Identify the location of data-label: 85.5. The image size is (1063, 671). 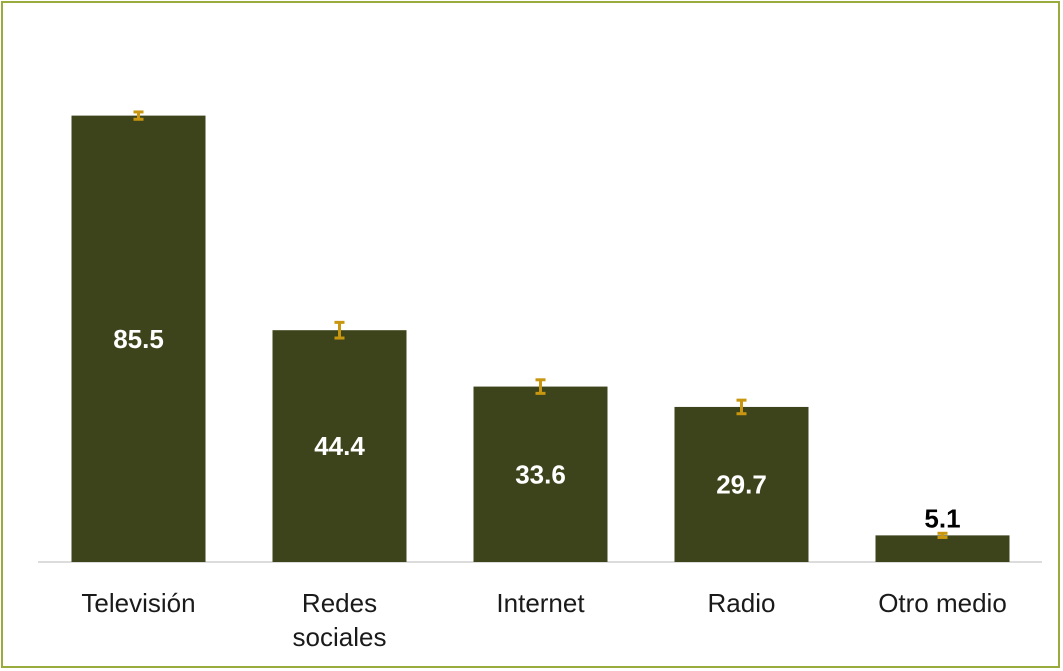
(138, 339).